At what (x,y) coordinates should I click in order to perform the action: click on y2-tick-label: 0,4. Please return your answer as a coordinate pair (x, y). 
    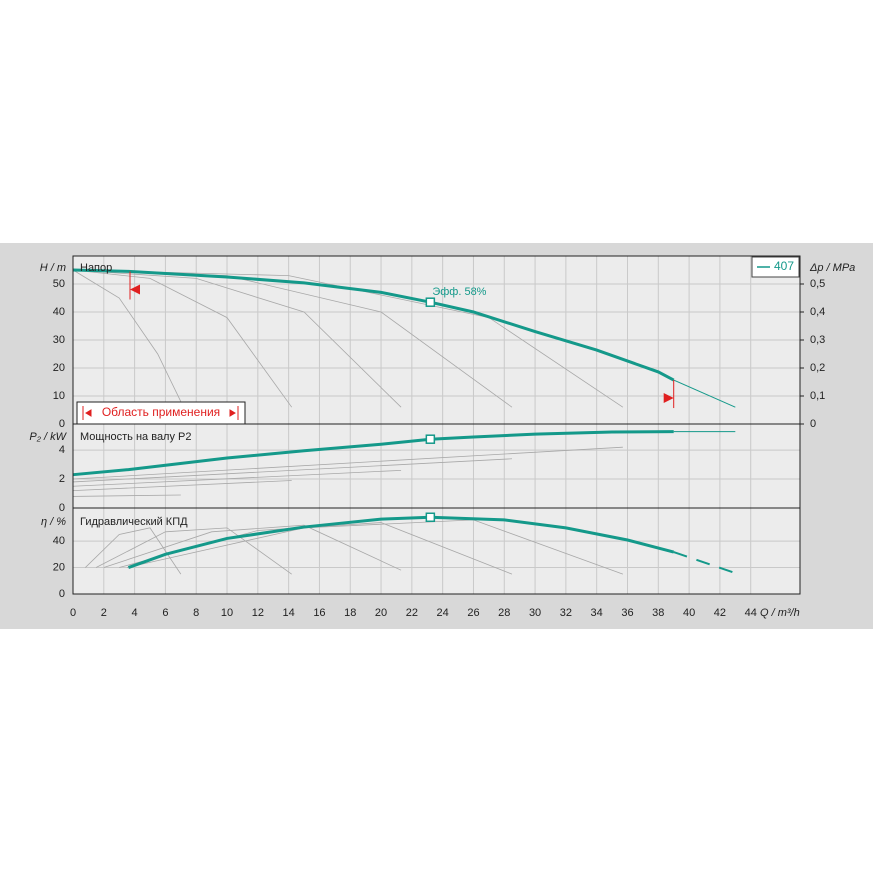
    Looking at the image, I should click on (817, 312).